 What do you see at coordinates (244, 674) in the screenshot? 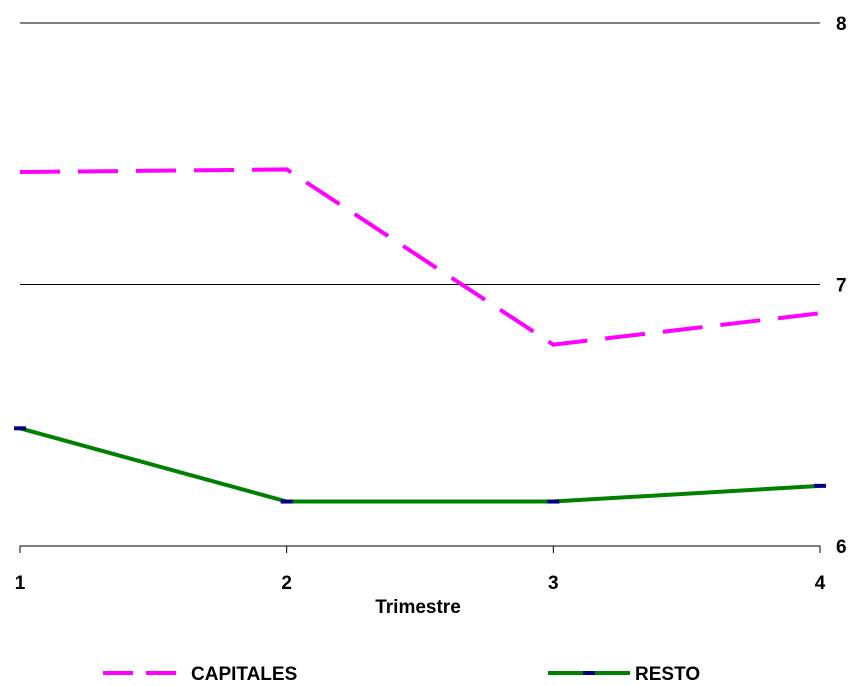
I see `legend-label: CAPITALES` at bounding box center [244, 674].